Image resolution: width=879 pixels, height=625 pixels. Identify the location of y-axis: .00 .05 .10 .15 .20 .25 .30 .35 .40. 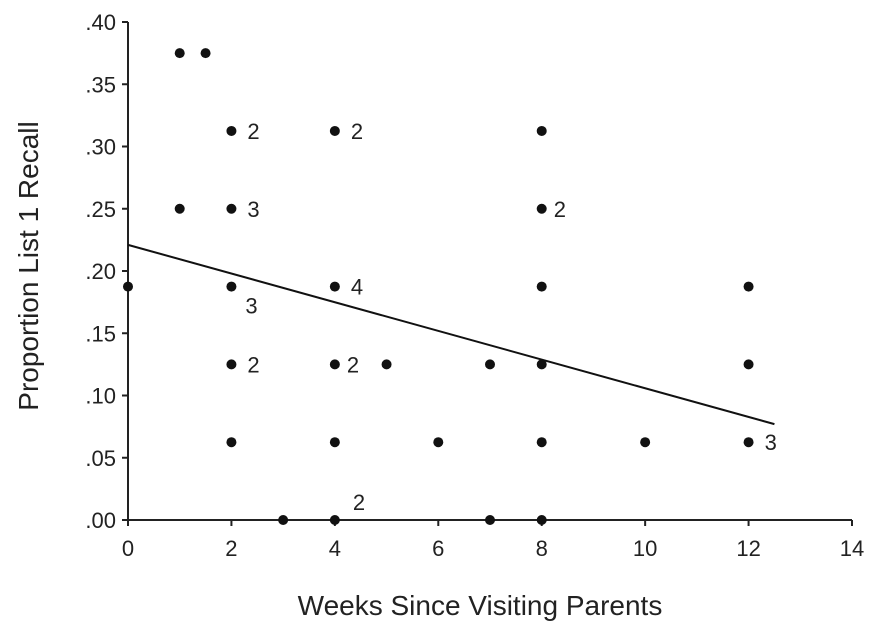
(107, 271).